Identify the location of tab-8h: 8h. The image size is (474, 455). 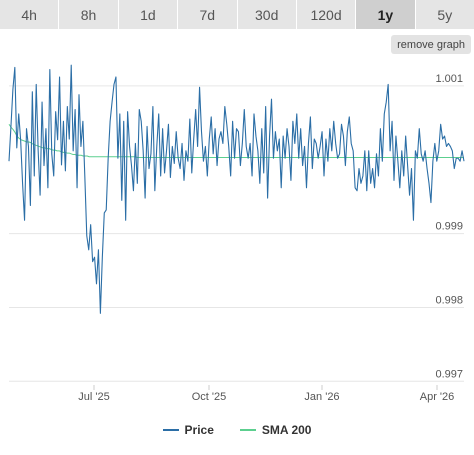
(89, 14).